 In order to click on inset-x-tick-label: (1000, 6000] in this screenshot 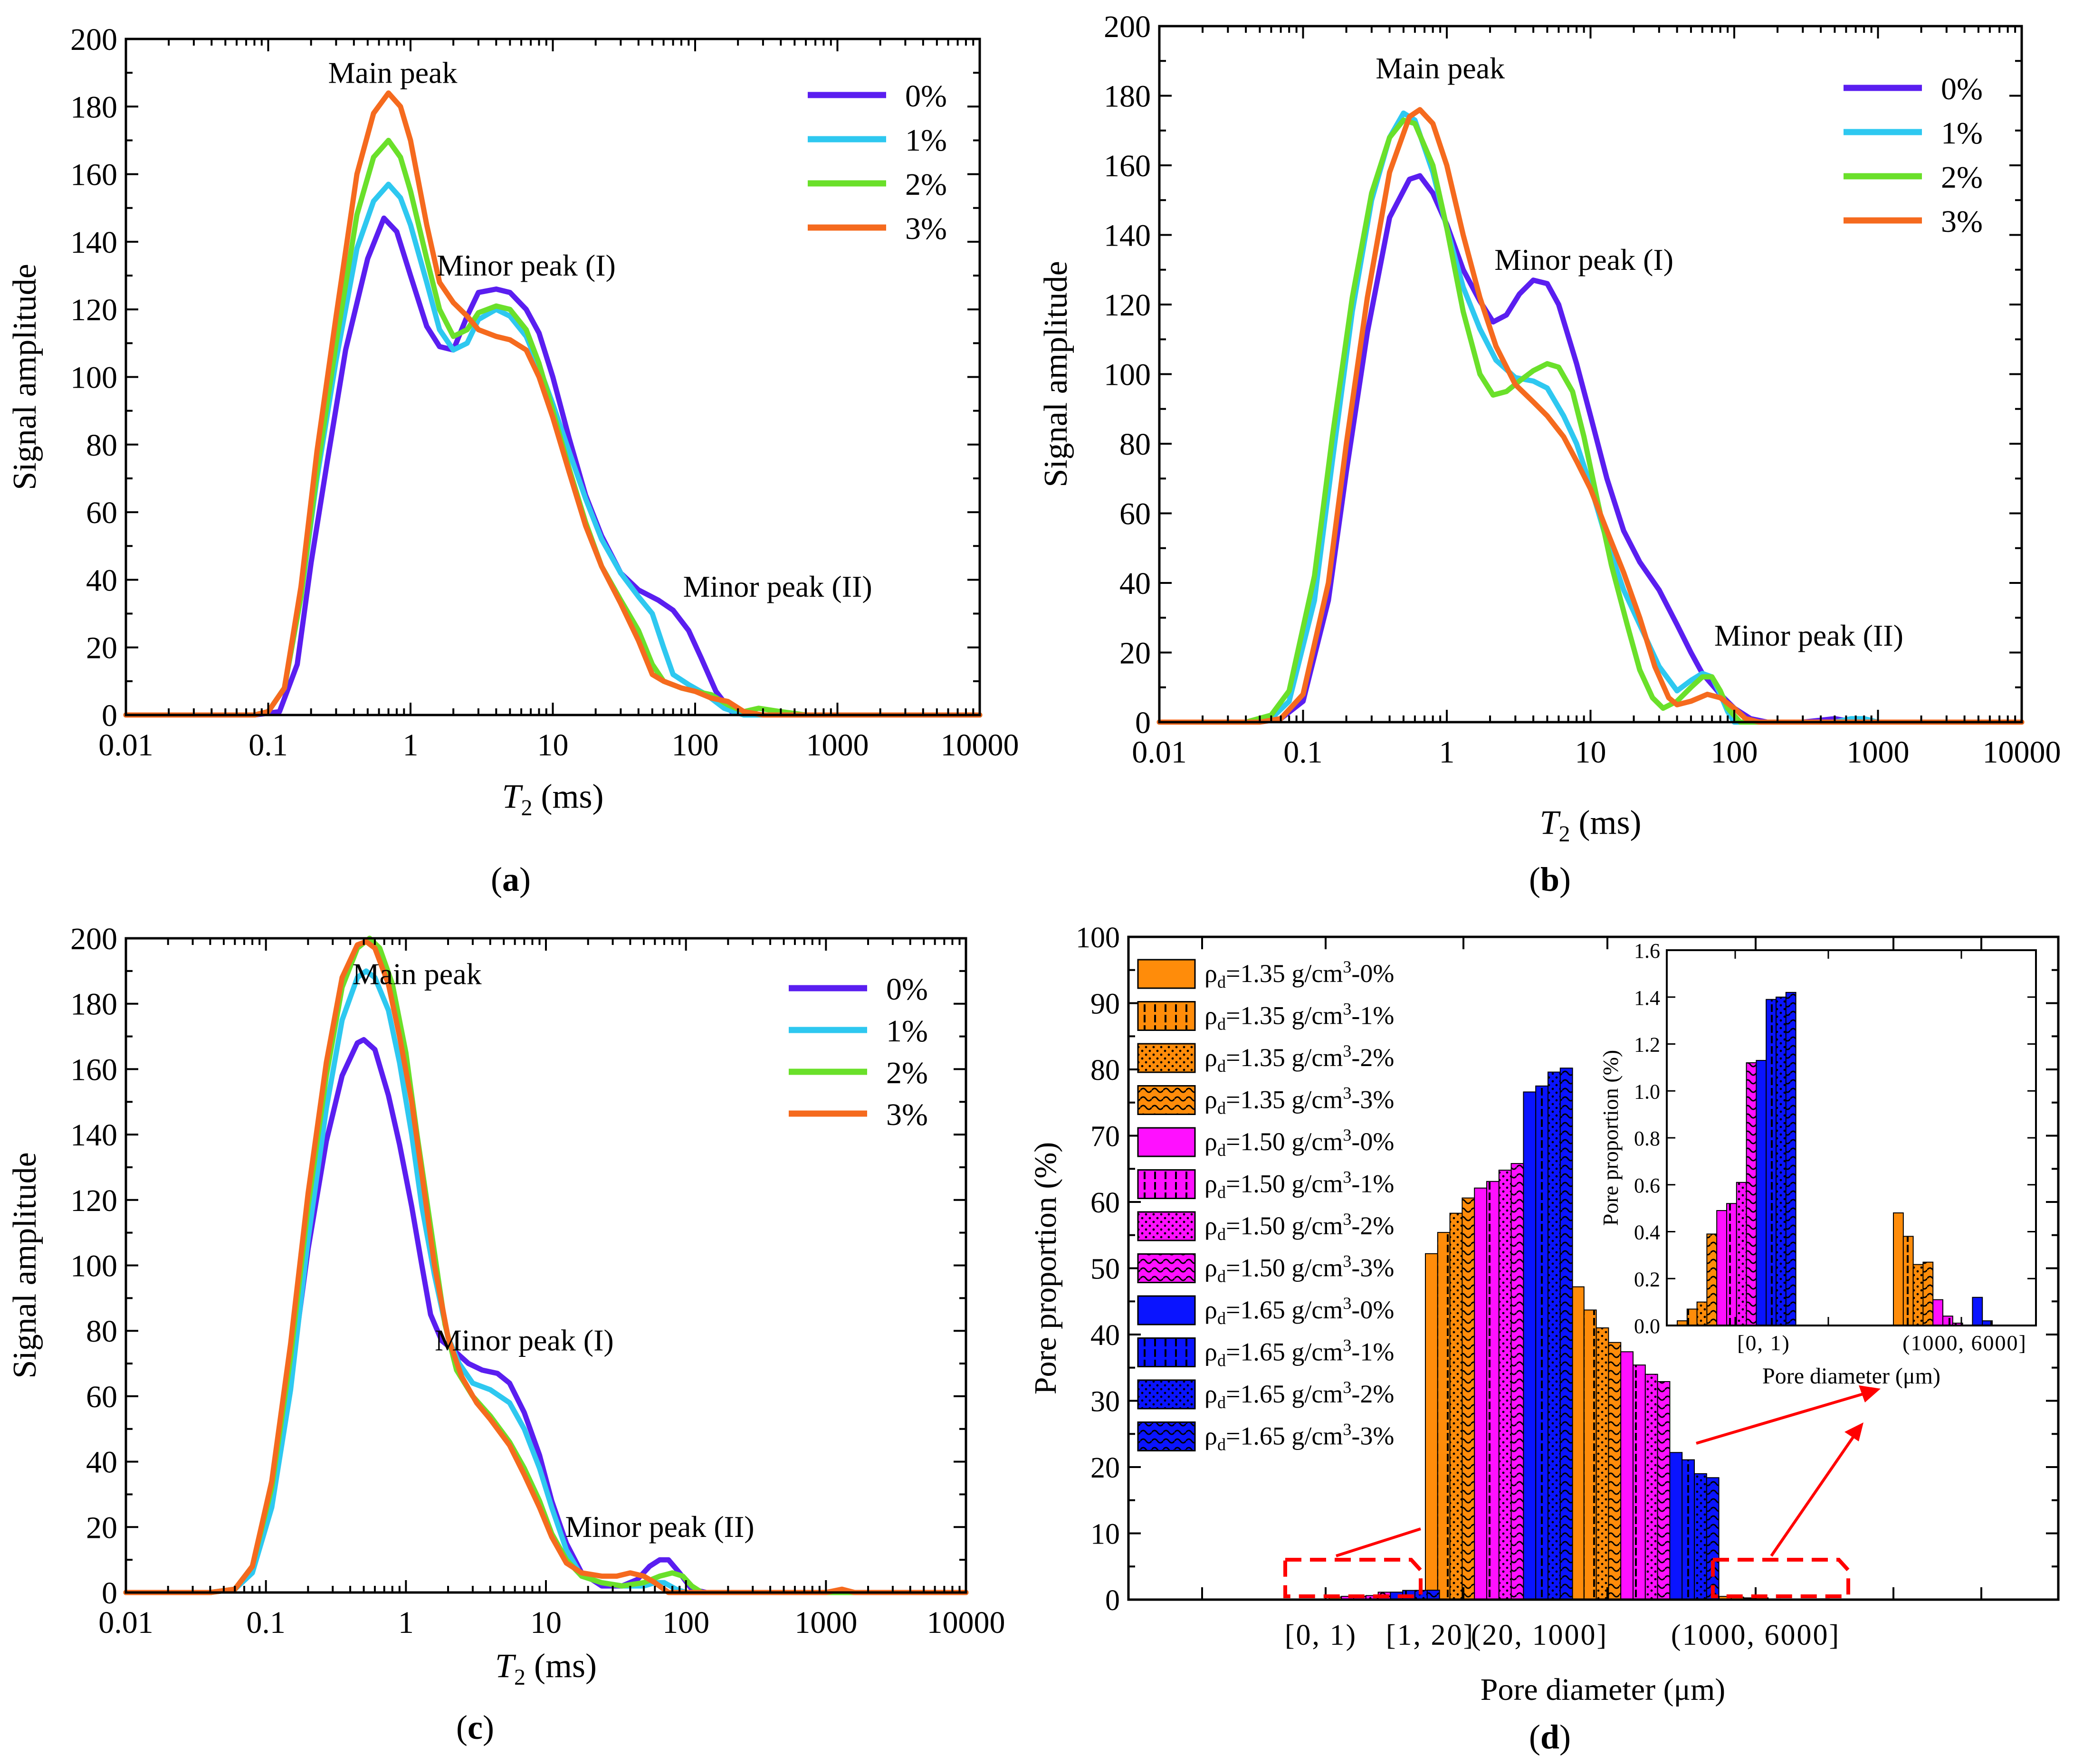, I will do `click(1965, 1343)`.